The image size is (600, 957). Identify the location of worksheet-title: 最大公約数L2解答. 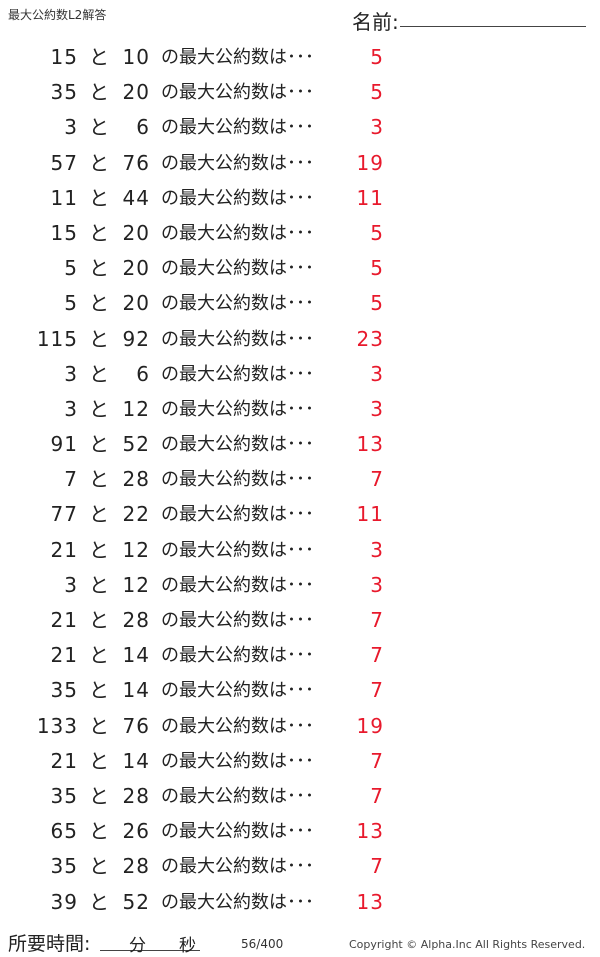
(57, 15).